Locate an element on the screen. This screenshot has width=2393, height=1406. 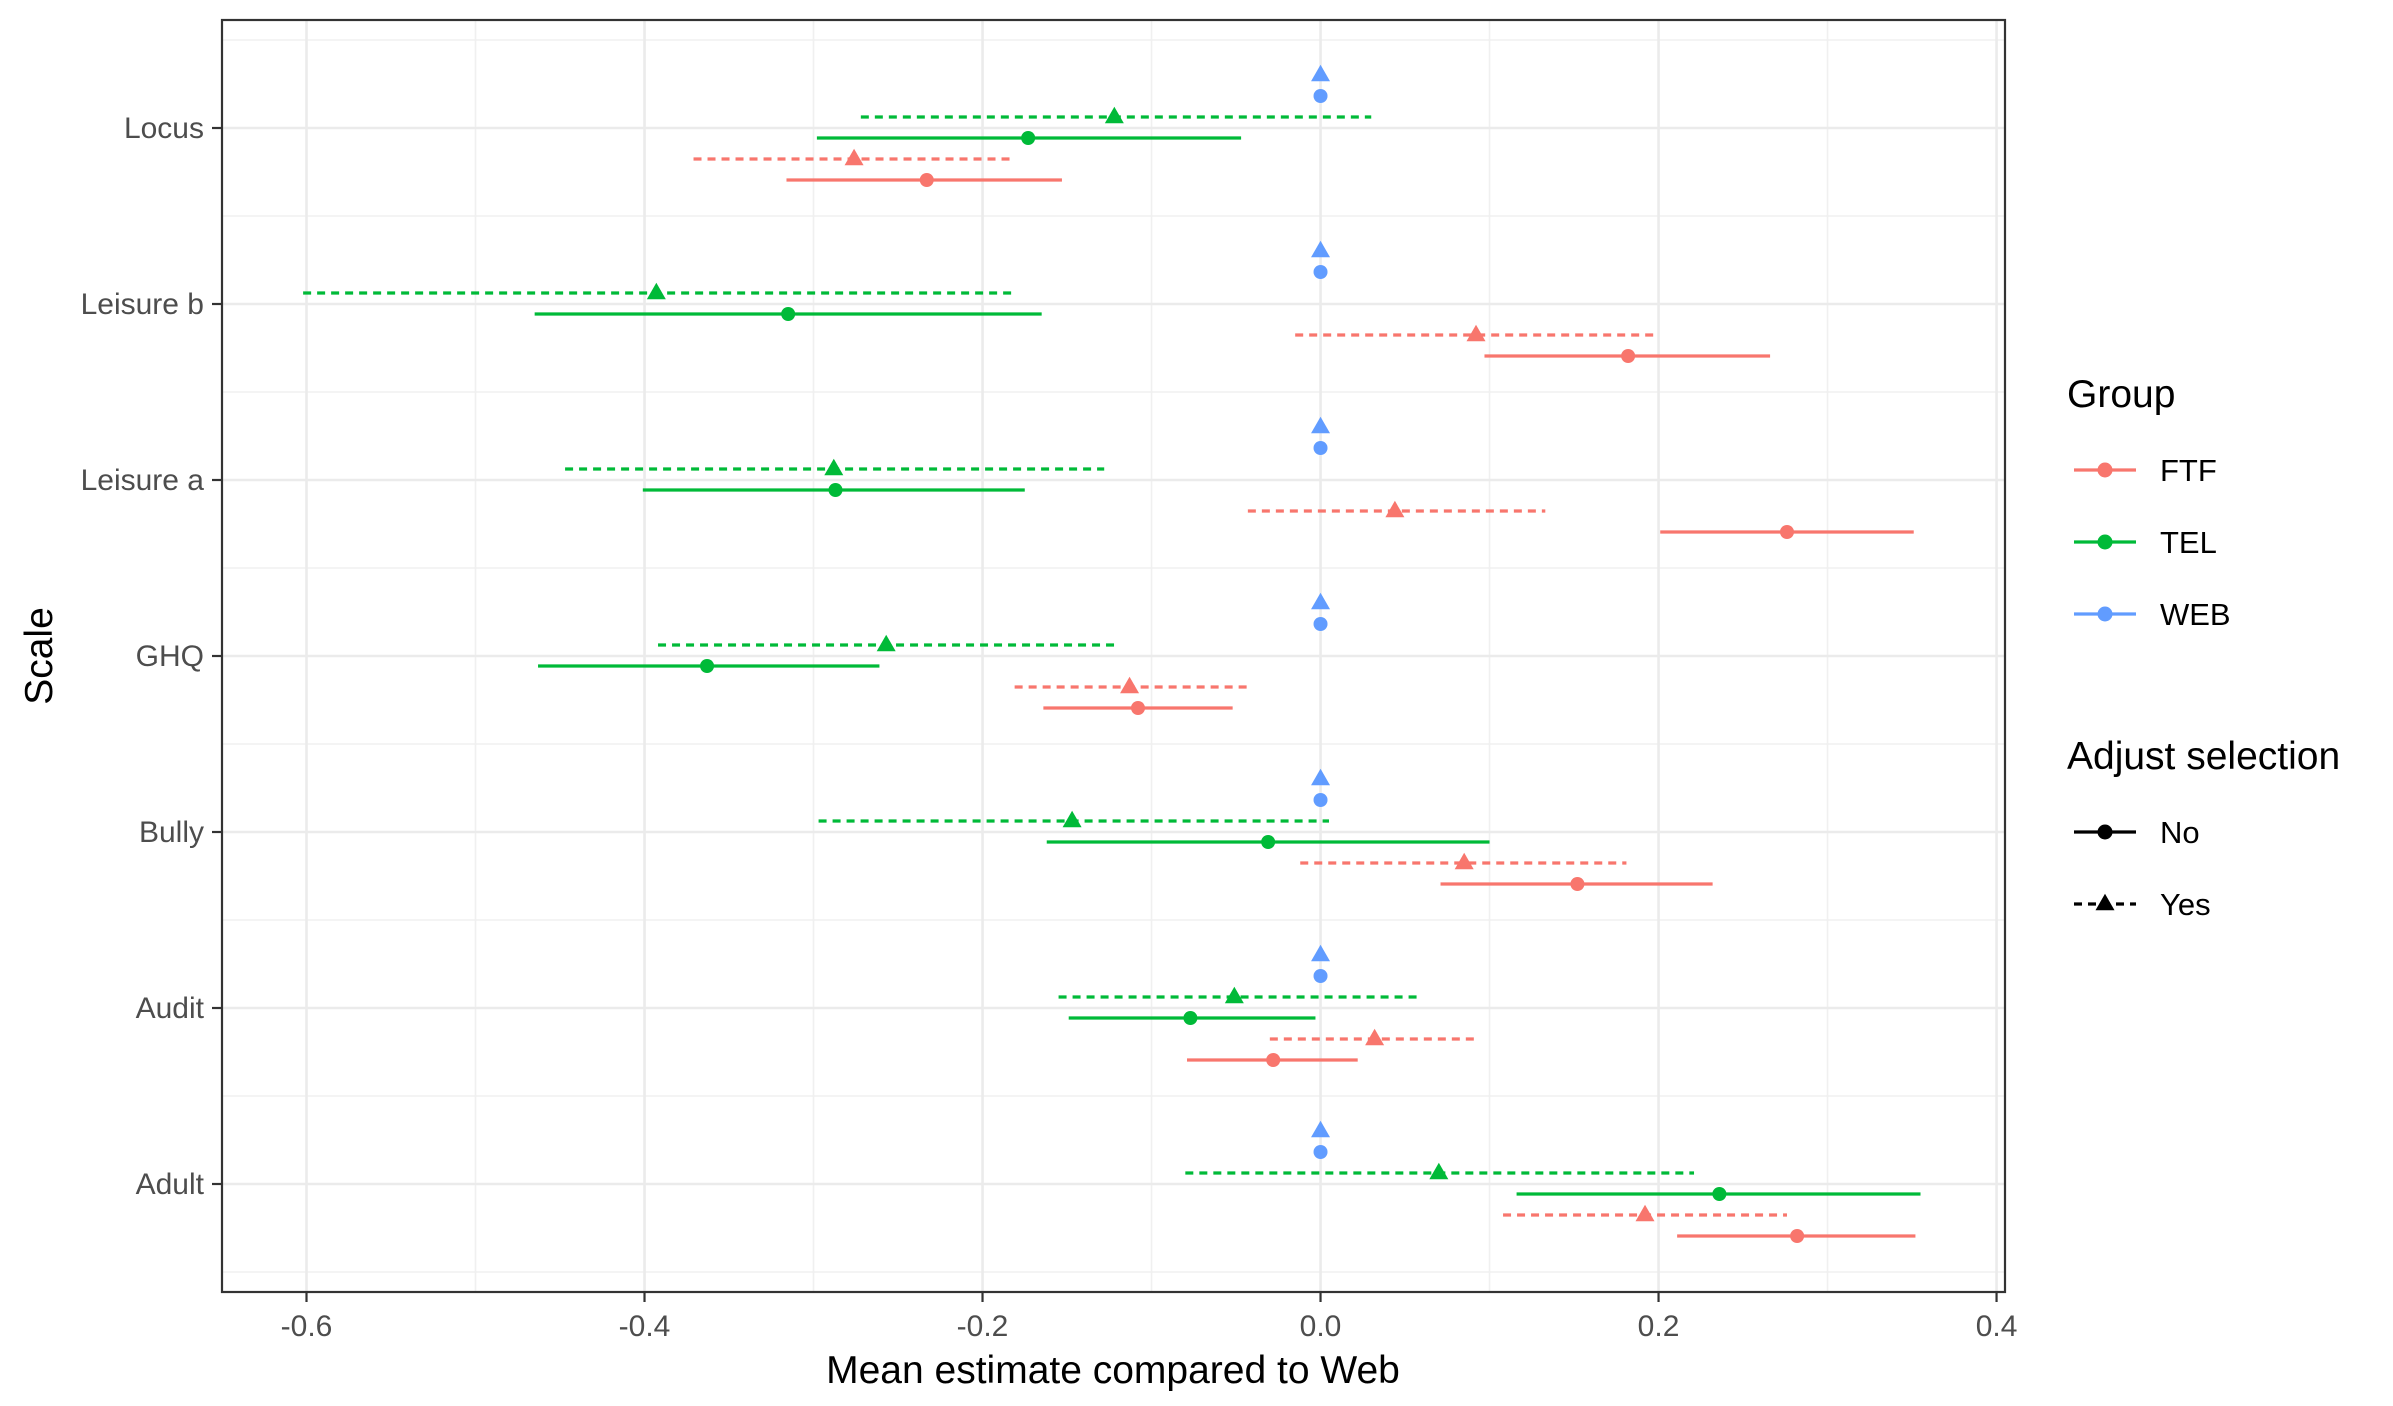
x-tick-label: -0.2 is located at coordinates (983, 1326).